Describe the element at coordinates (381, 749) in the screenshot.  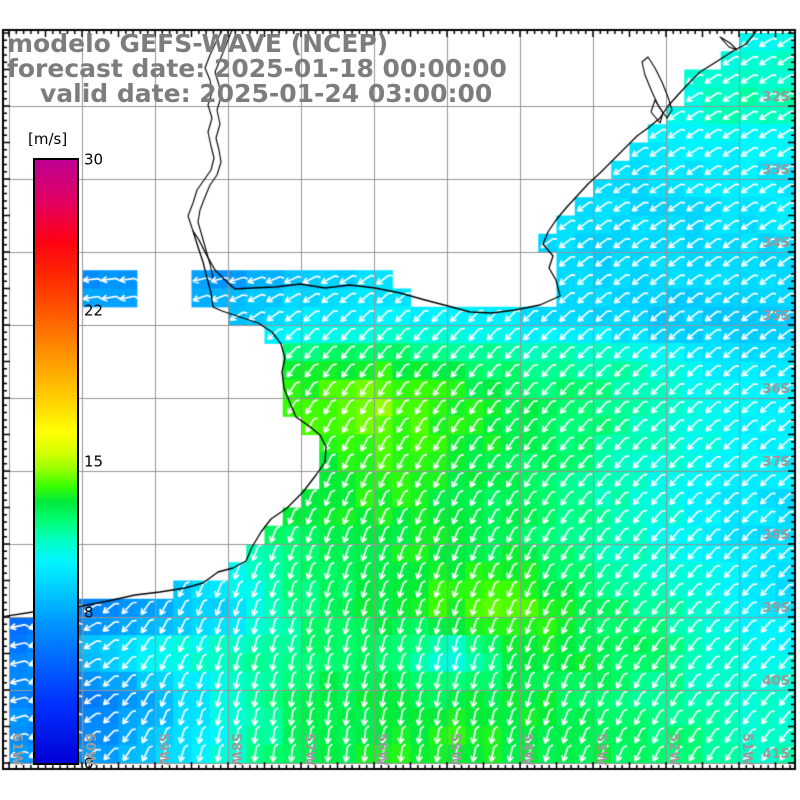
I see `lon-label-56W: 56W` at that location.